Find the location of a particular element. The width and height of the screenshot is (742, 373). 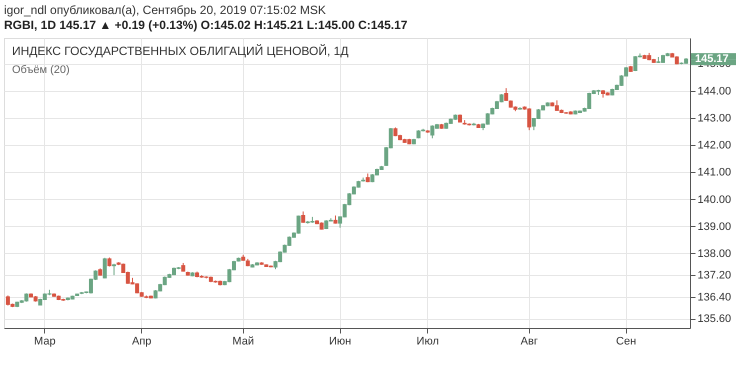

y-tick-label: 135.60 is located at coordinates (715, 319).